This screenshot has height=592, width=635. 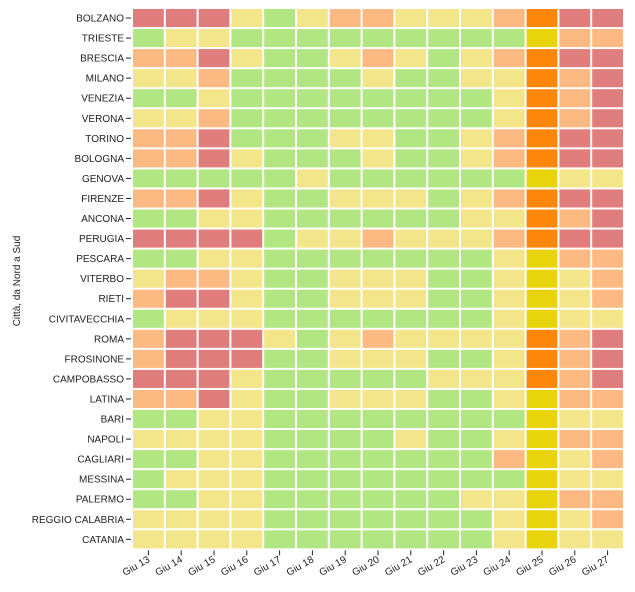 What do you see at coordinates (431, 566) in the screenshot?
I see `x-tick-label: Giu 22` at bounding box center [431, 566].